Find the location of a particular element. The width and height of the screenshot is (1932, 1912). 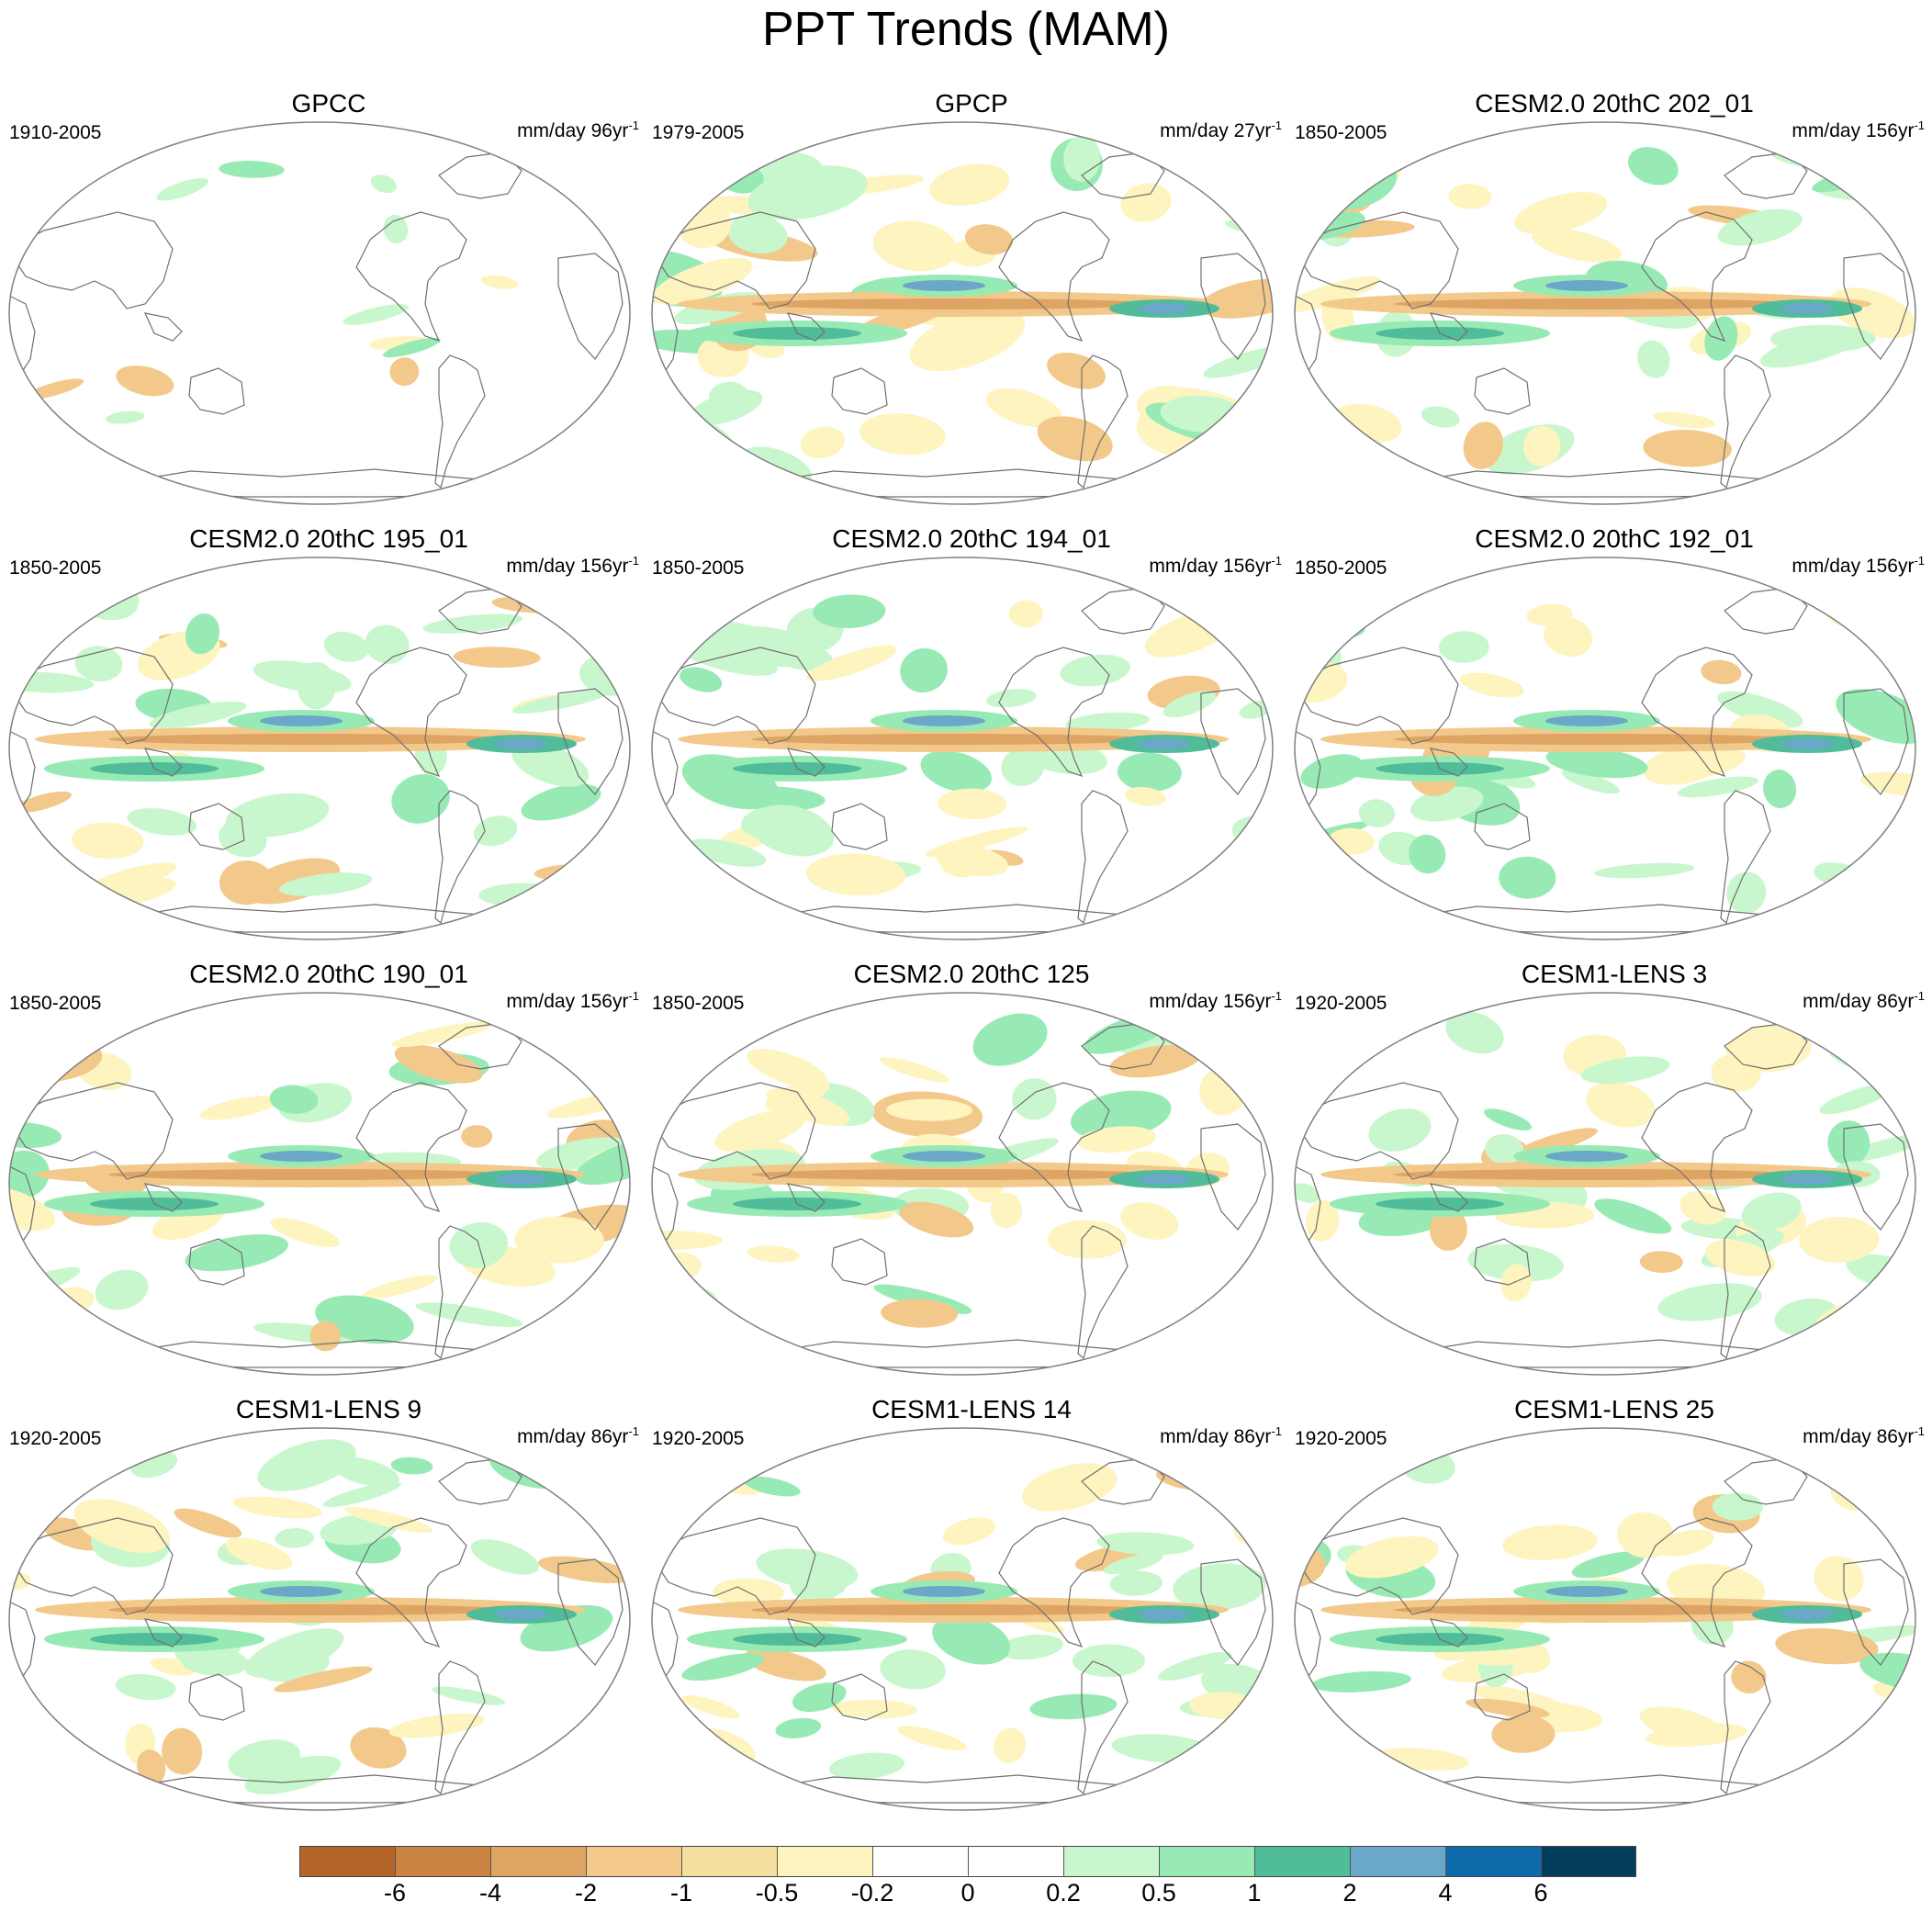

colorbar-tick-label: 1 is located at coordinates (1254, 1892).